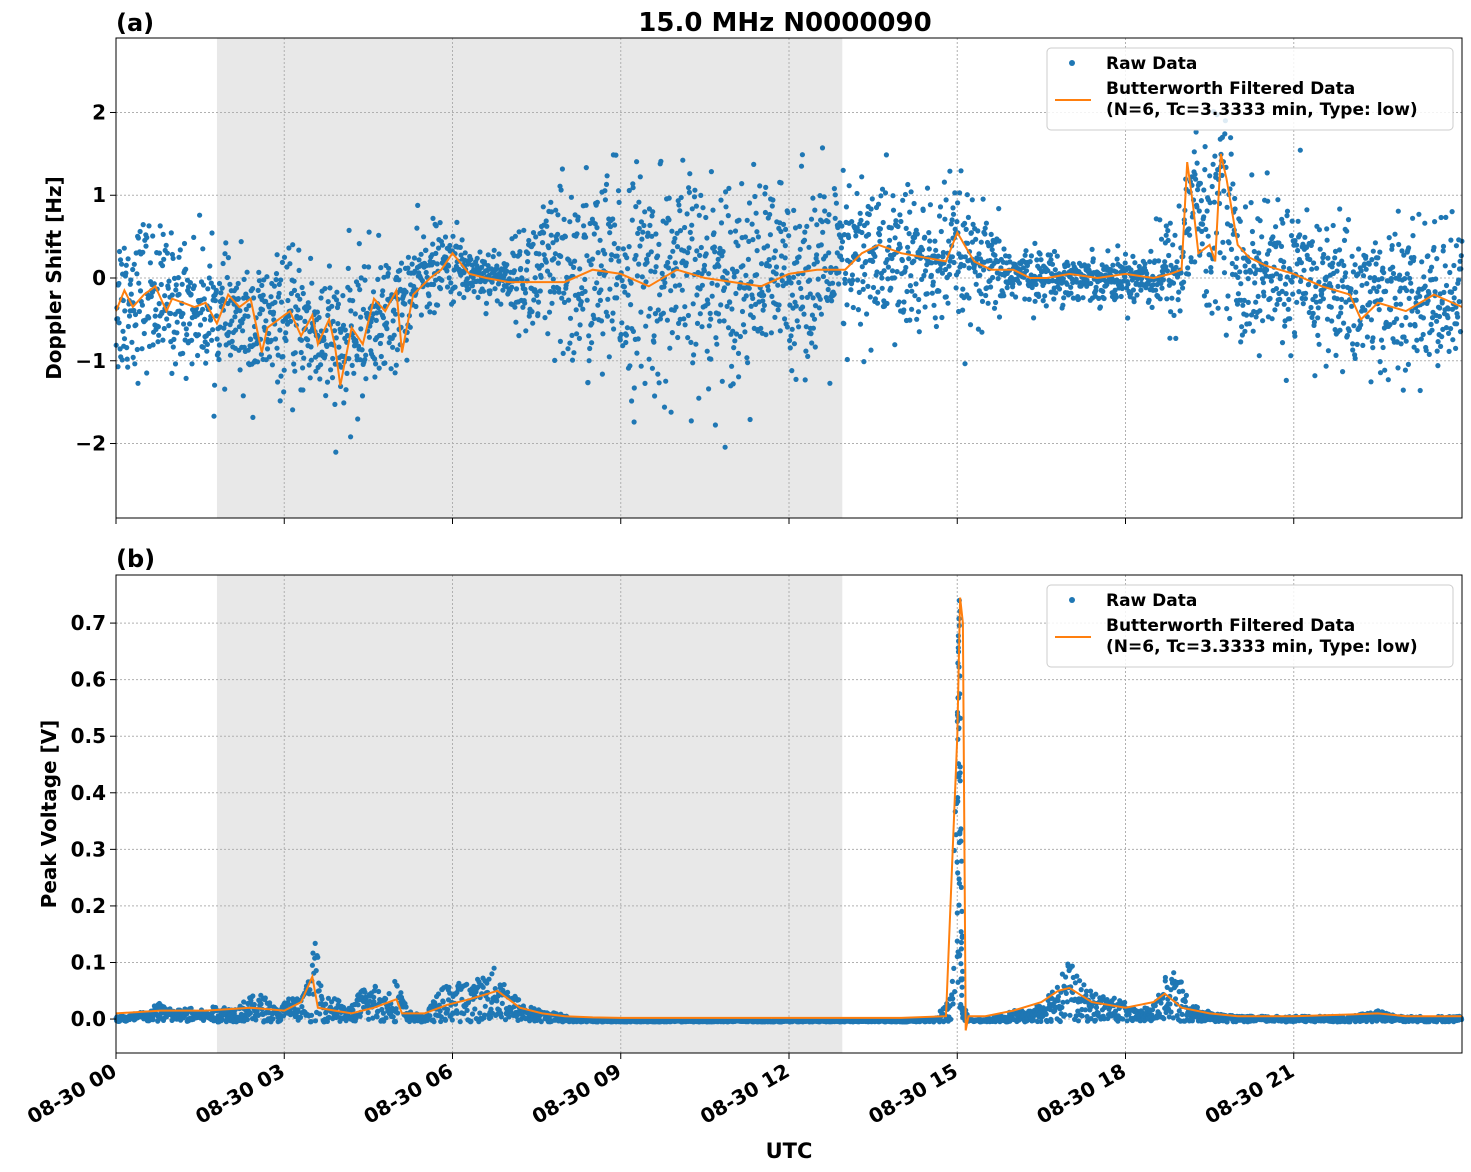 This screenshot has width=1471, height=1172. What do you see at coordinates (1072, 63) in the screenshot?
I see `legend-raw-marker` at bounding box center [1072, 63].